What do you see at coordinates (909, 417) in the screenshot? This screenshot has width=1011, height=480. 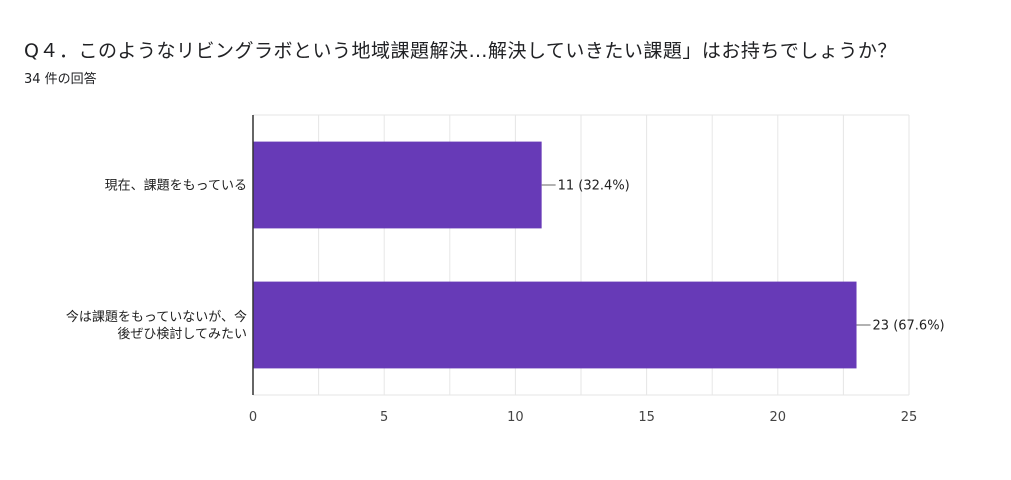 I see `x-tick-label: 25` at bounding box center [909, 417].